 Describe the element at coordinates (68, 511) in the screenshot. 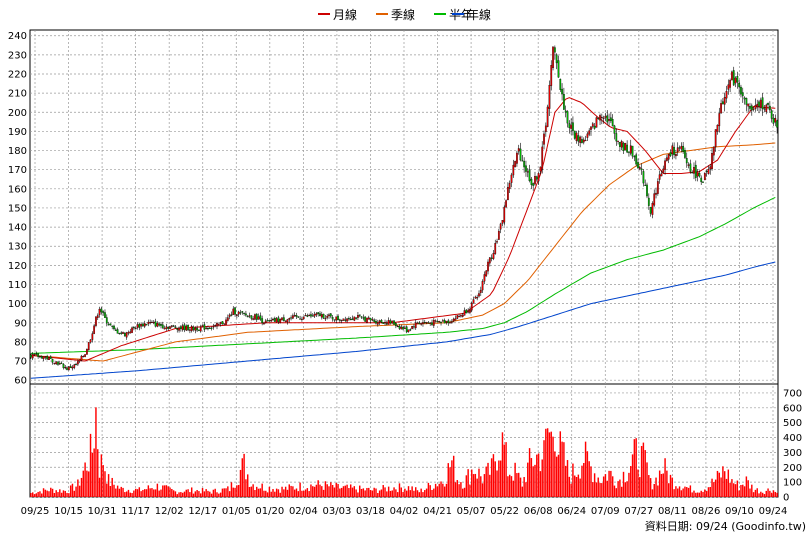

I see `date-tick-label: 10/15` at that location.